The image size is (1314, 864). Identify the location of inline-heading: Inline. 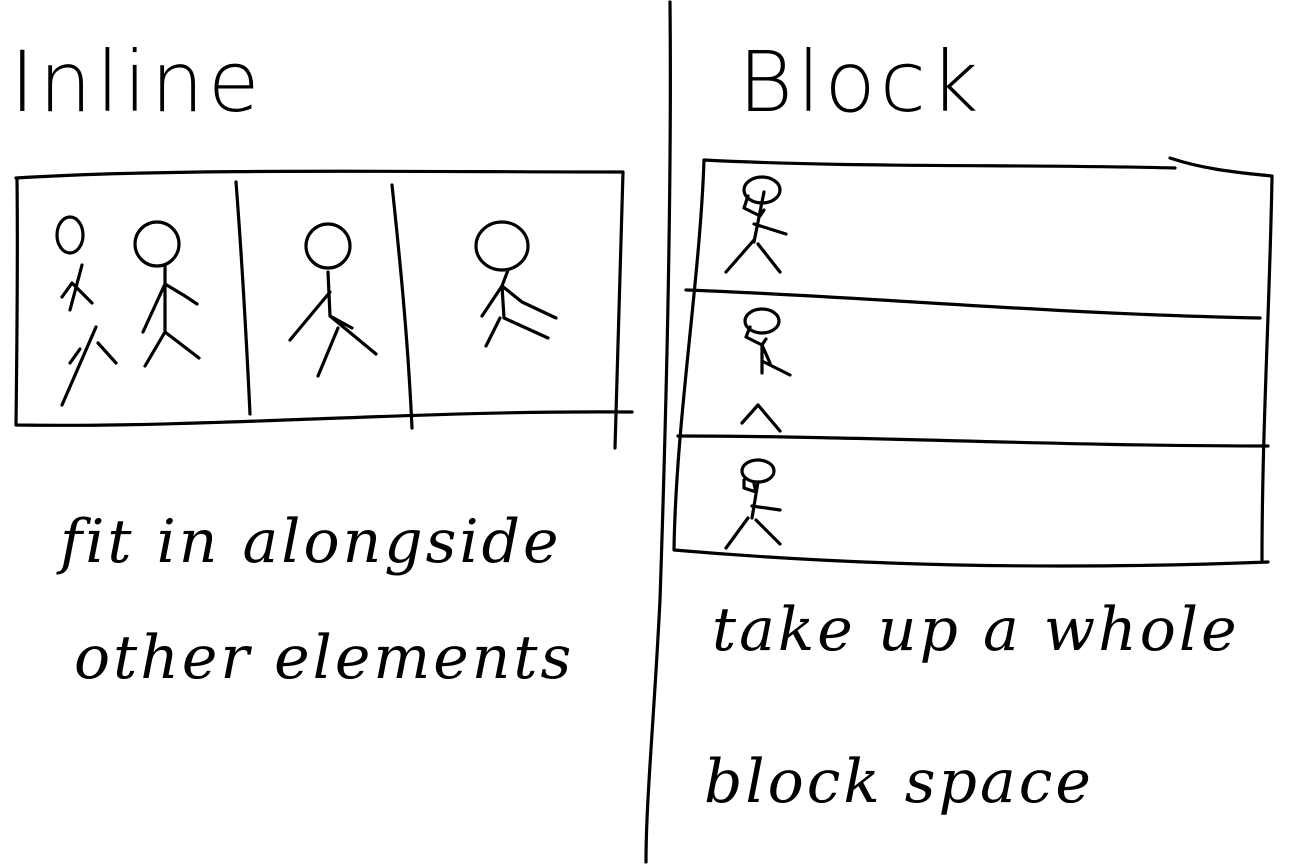
(137, 82).